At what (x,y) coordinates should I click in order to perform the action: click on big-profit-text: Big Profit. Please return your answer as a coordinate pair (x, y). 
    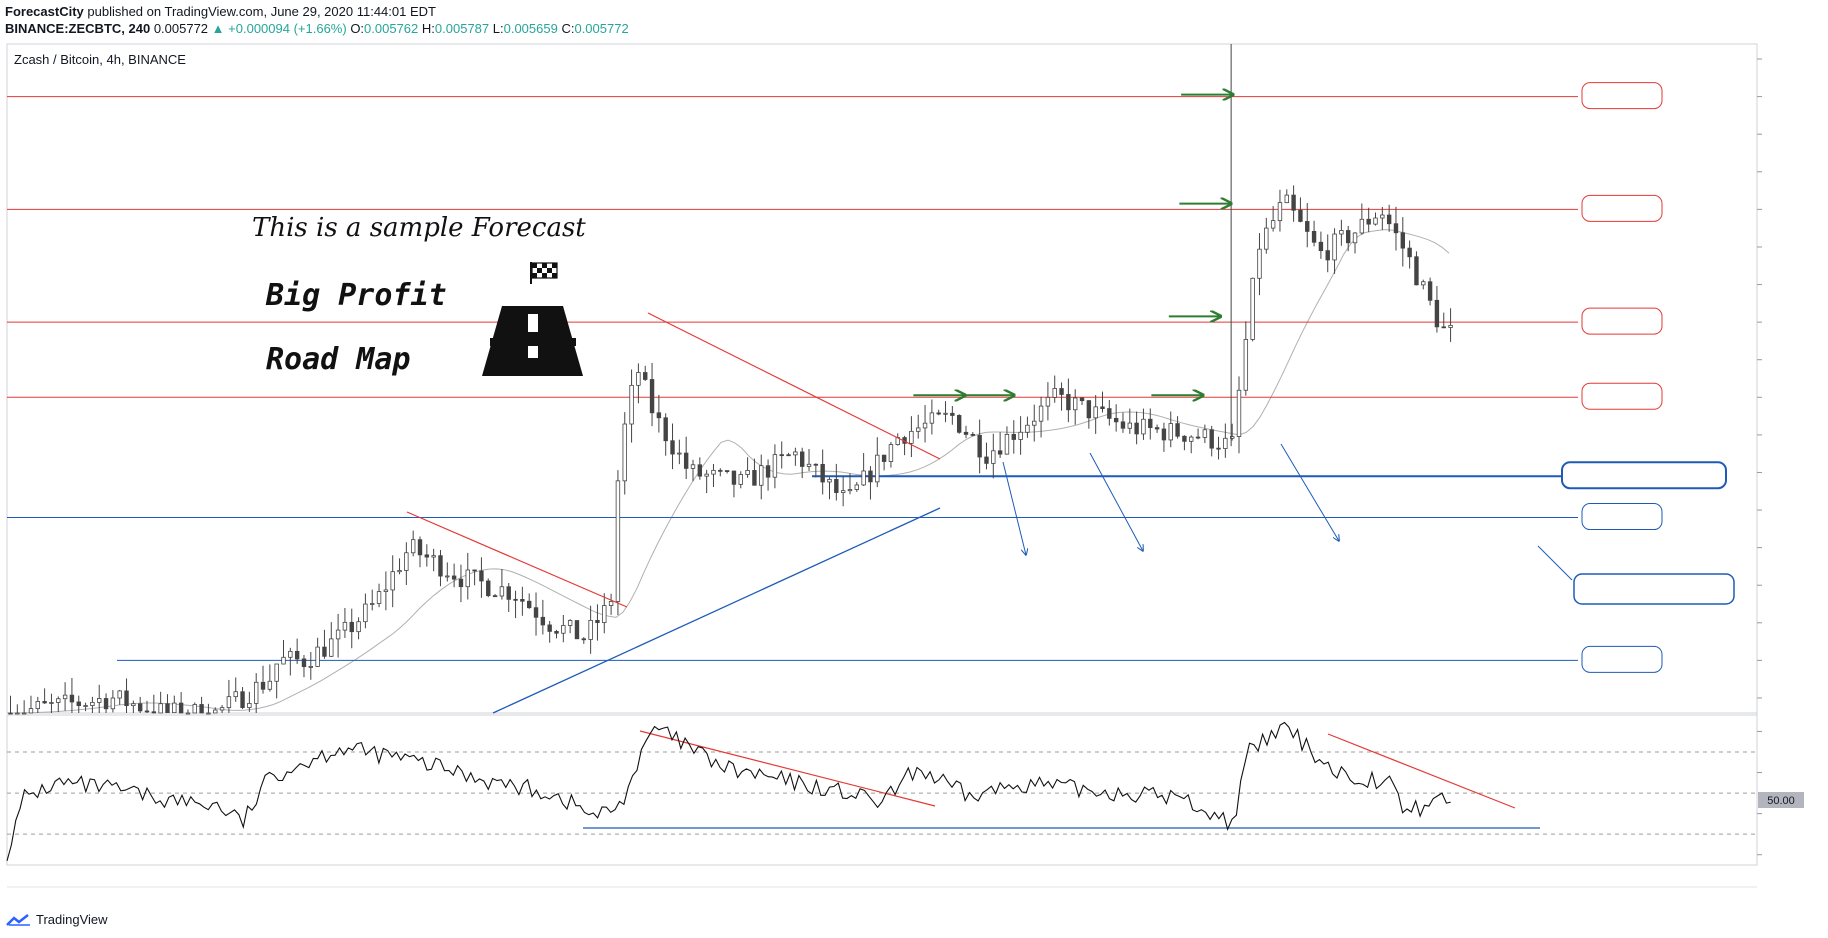
    Looking at the image, I should click on (356, 295).